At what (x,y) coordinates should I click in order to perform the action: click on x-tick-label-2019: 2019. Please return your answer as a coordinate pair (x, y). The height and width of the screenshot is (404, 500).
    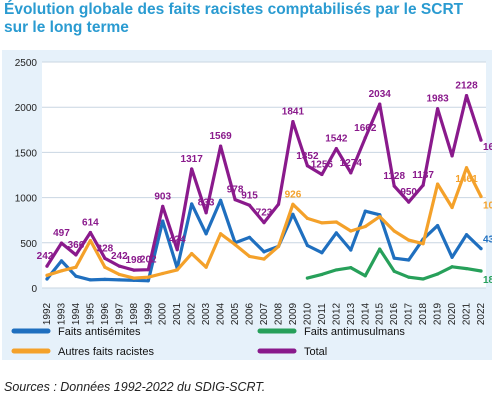
    Looking at the image, I should click on (438, 313).